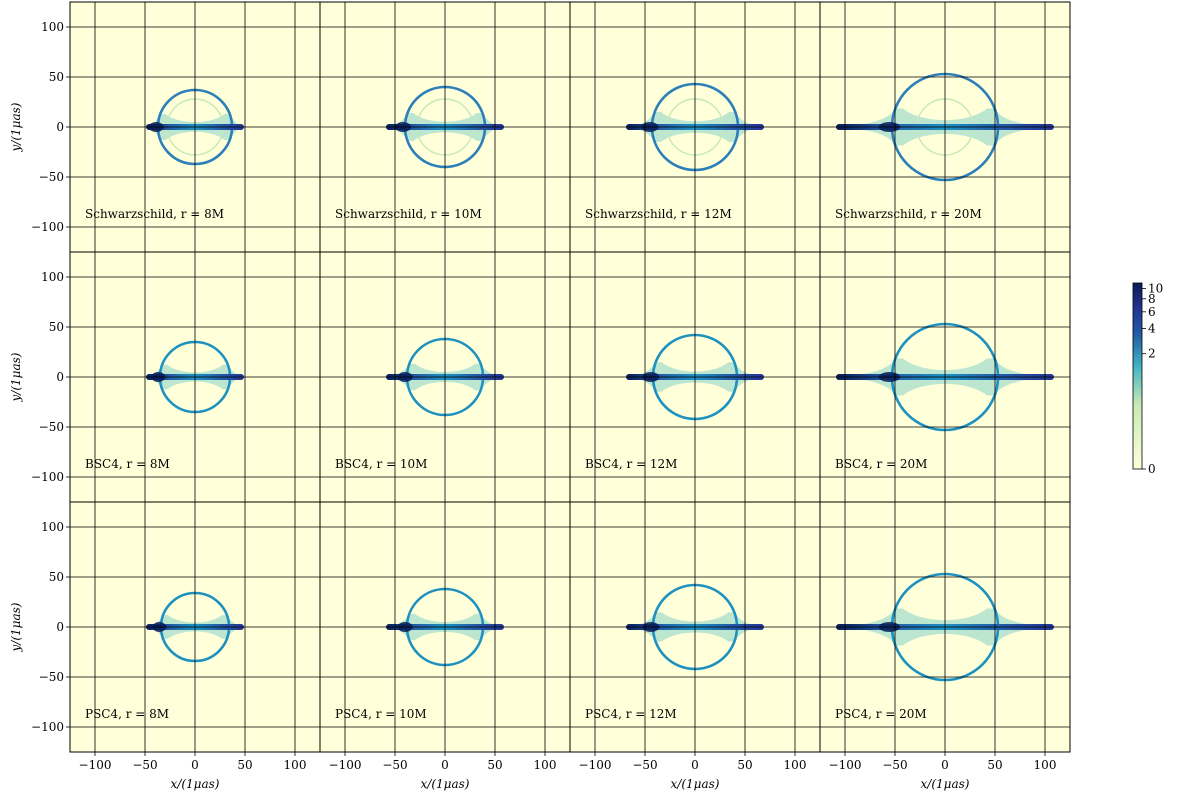 The image size is (1179, 804). I want to click on panel-0-2: Schwarzschild, r = 12M, so click(695, 127).